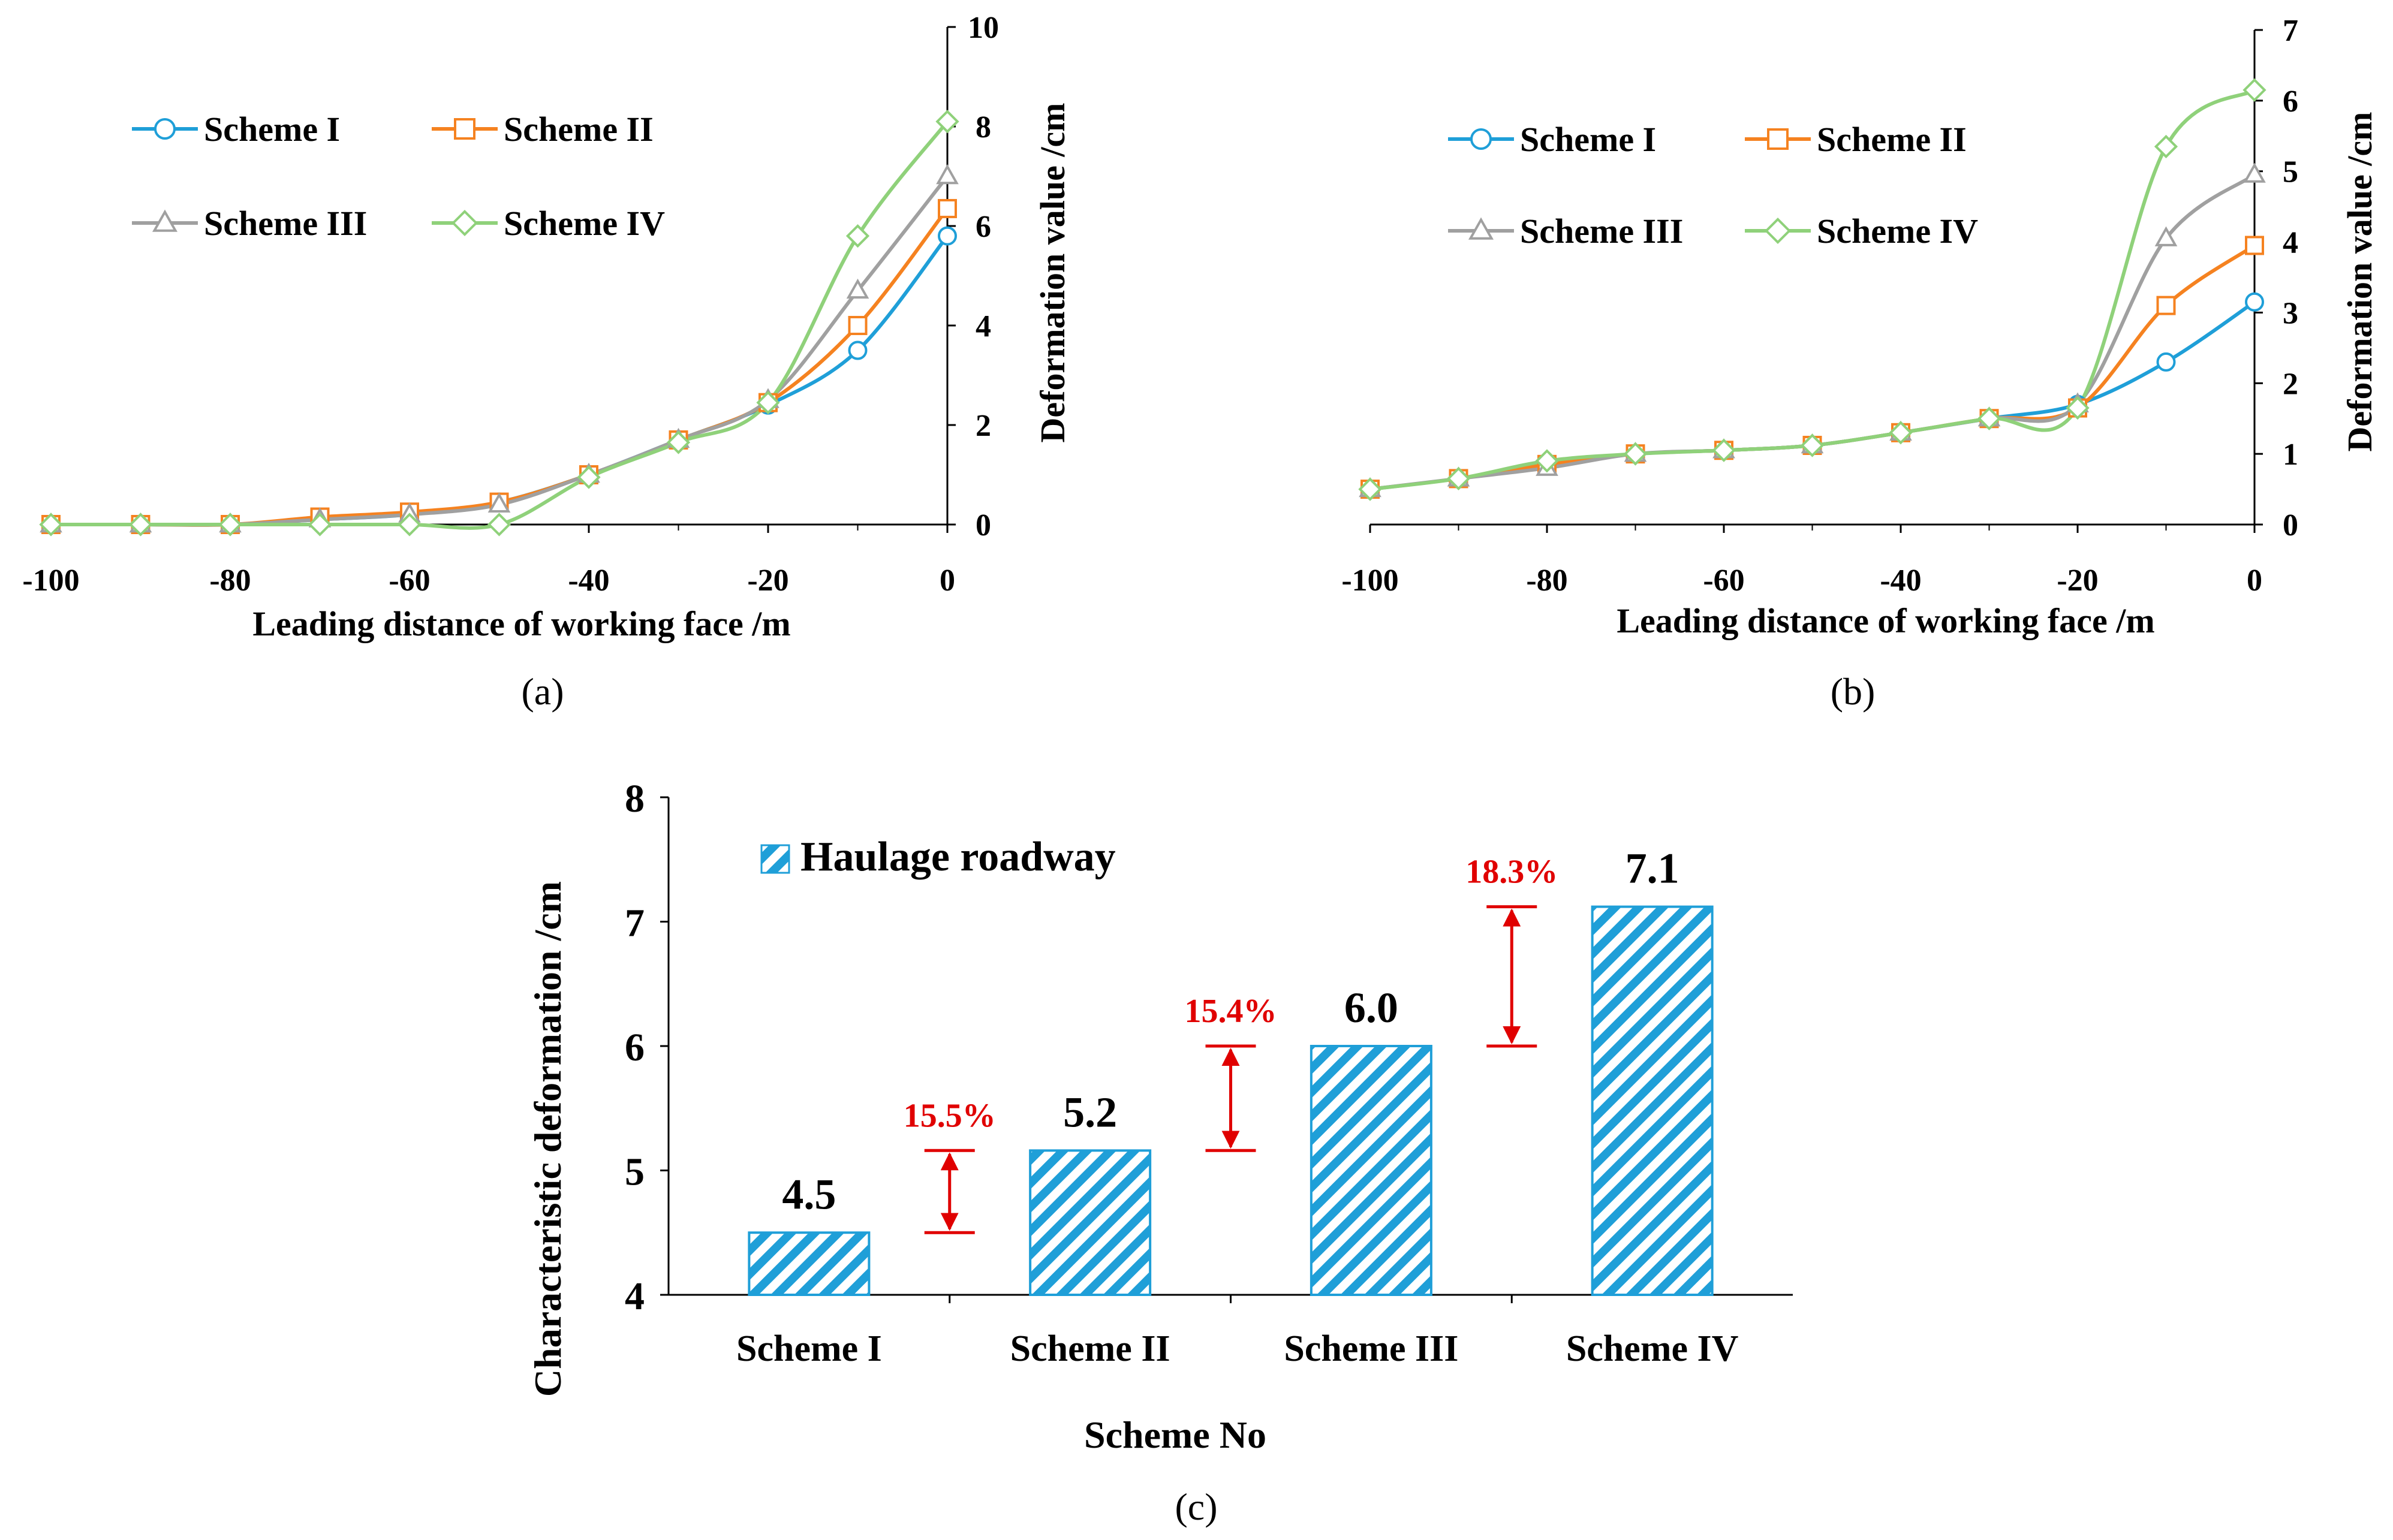 The height and width of the screenshot is (1540, 2393). Describe the element at coordinates (983, 227) in the screenshot. I see `a-y-tick-label: 6` at that location.